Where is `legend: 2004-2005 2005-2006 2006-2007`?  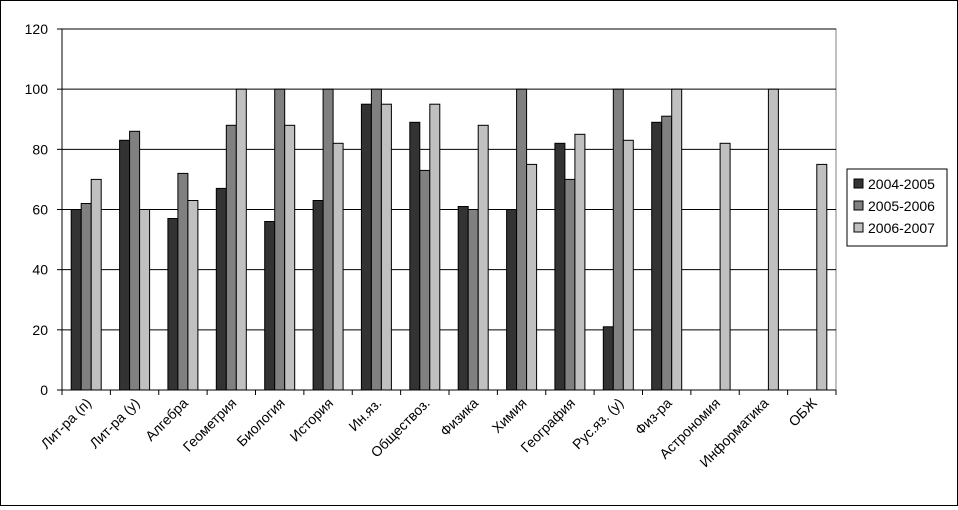
legend: 2004-2005 2005-2006 2006-2007 is located at coordinates (897, 207).